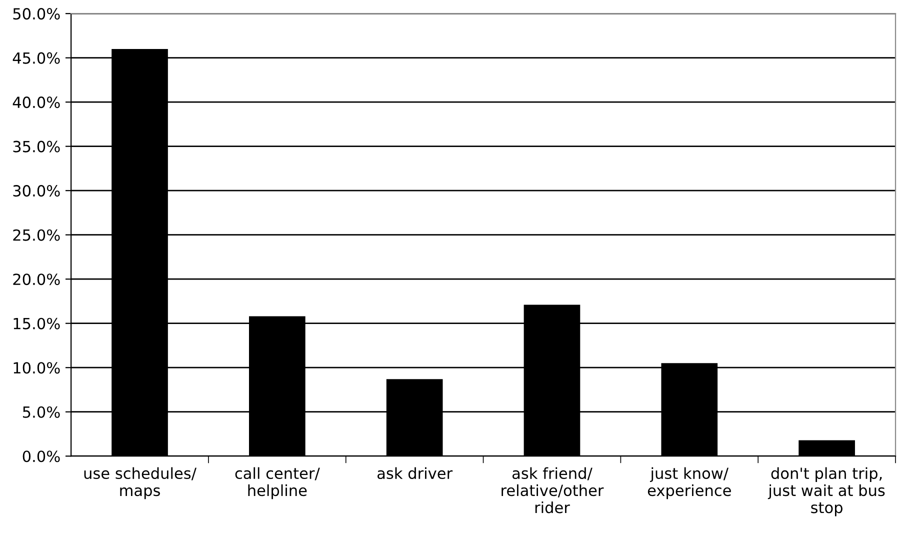 The width and height of the screenshot is (911, 543). What do you see at coordinates (36, 14) in the screenshot?
I see `y-tick-label: 50.0%` at bounding box center [36, 14].